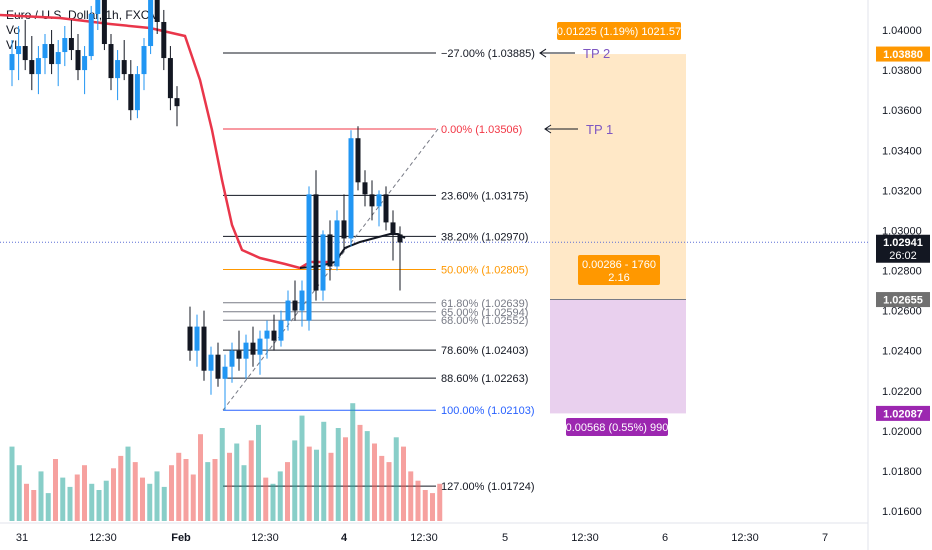 The width and height of the screenshot is (932, 550). What do you see at coordinates (83, 15) in the screenshot?
I see `symbol-title: Euro / U.S. Dollar, 1h, FXCM` at bounding box center [83, 15].